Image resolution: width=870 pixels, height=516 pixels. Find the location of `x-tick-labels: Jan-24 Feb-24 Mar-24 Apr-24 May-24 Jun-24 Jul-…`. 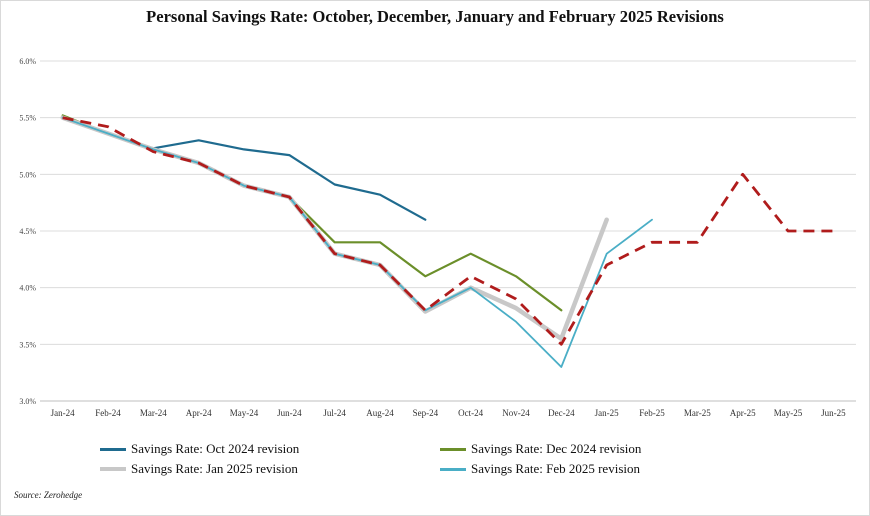

x-tick-labels: Jan-24 Feb-24 Mar-24 Apr-24 May-24 Jun-24 Jul-… is located at coordinates (448, 413).